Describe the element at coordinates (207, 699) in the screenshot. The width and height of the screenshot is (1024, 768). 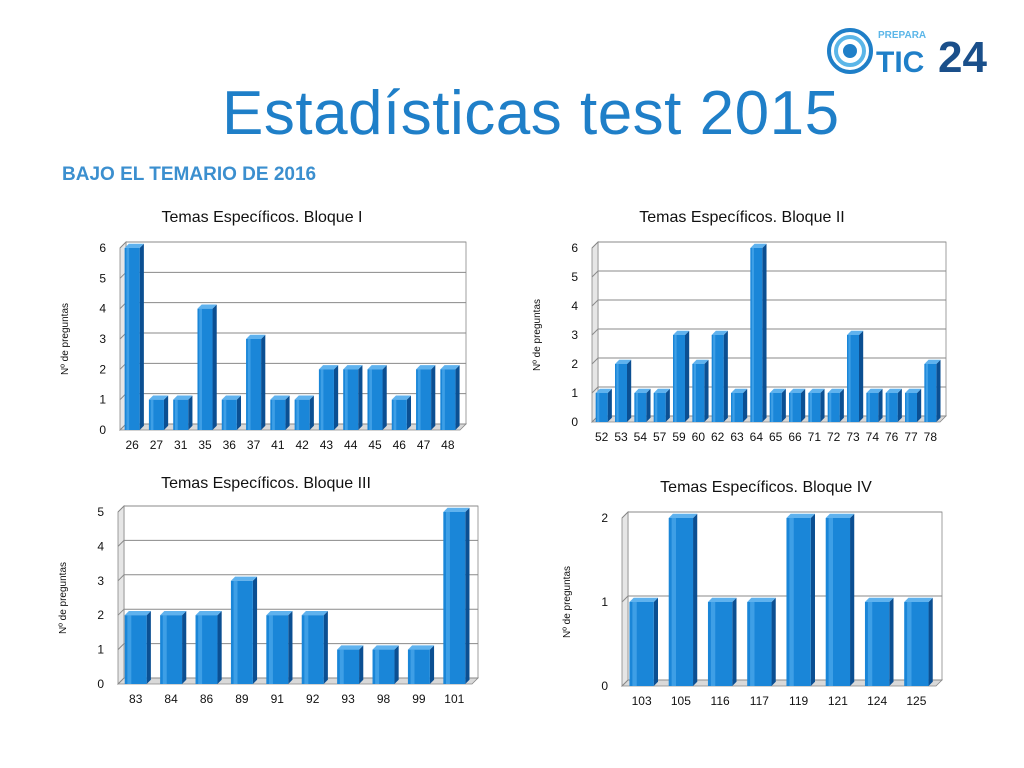
I see `x-tick-label: 86` at that location.